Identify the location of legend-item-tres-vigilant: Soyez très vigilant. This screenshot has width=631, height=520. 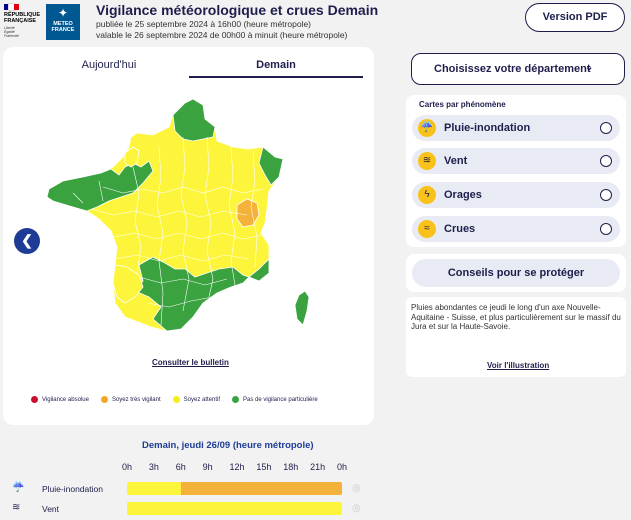
(130, 399).